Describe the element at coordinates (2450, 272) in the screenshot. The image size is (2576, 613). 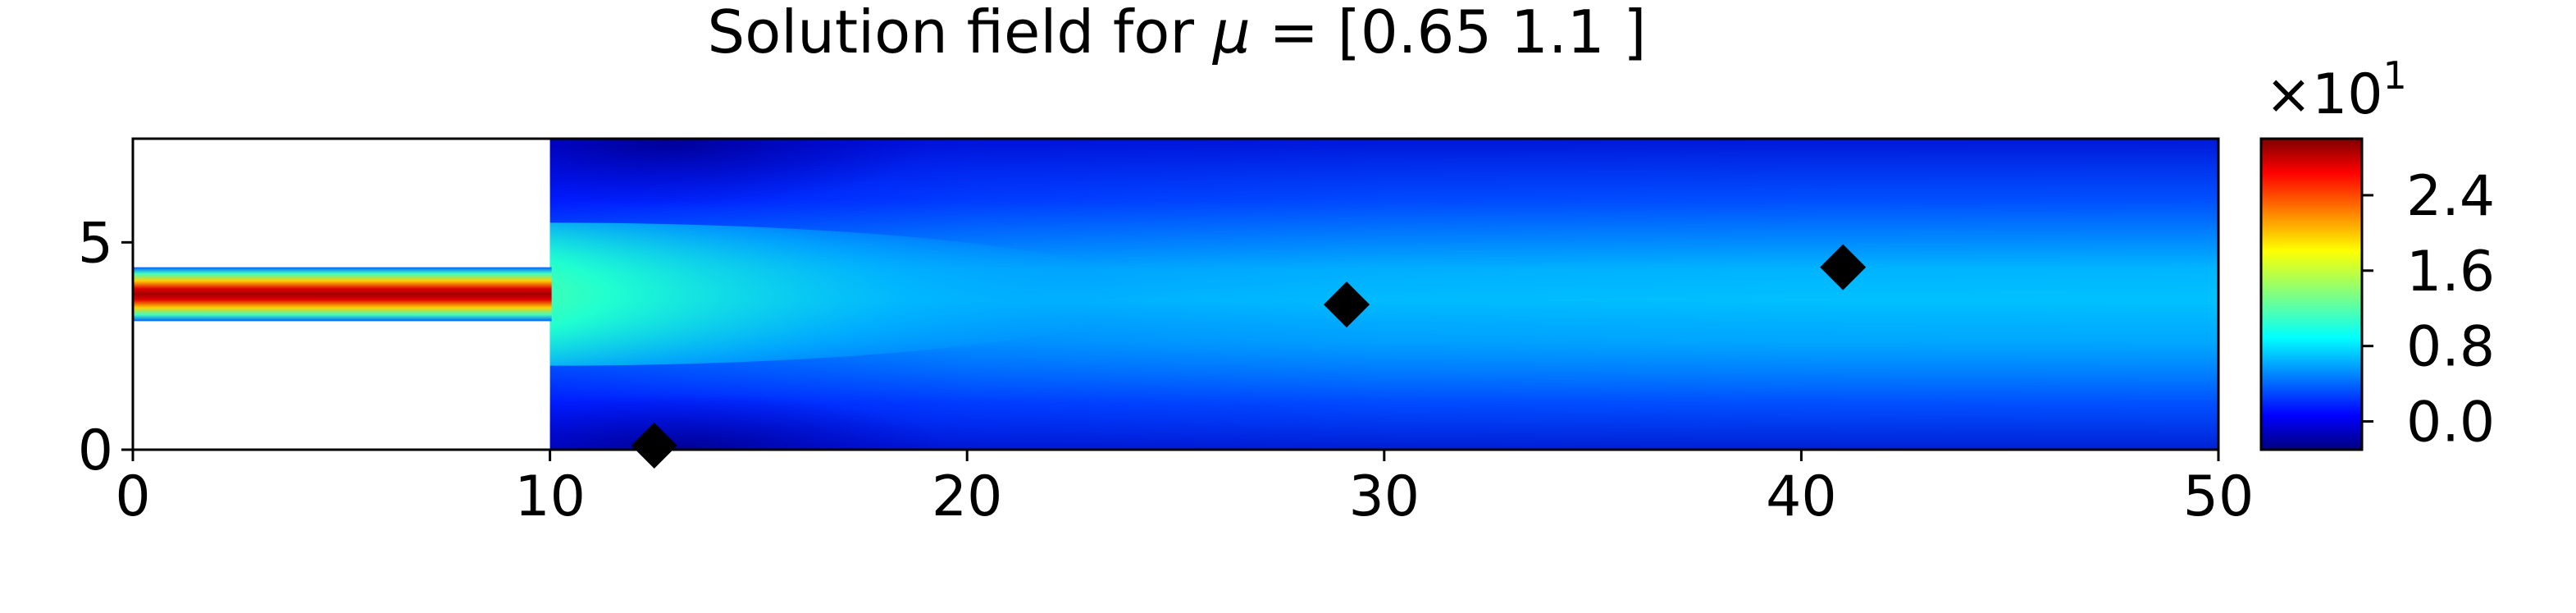
I see `colorbar-tick-label: 1.6` at that location.